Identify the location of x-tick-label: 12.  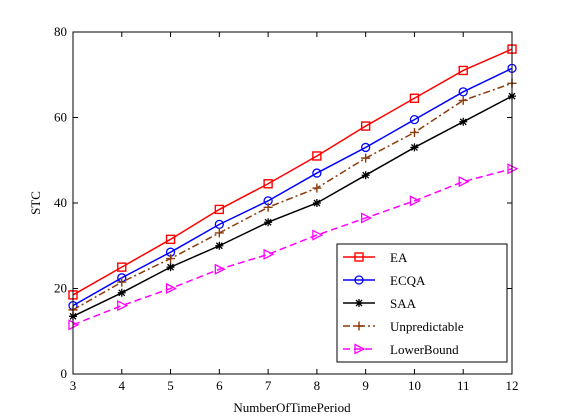
(512, 385).